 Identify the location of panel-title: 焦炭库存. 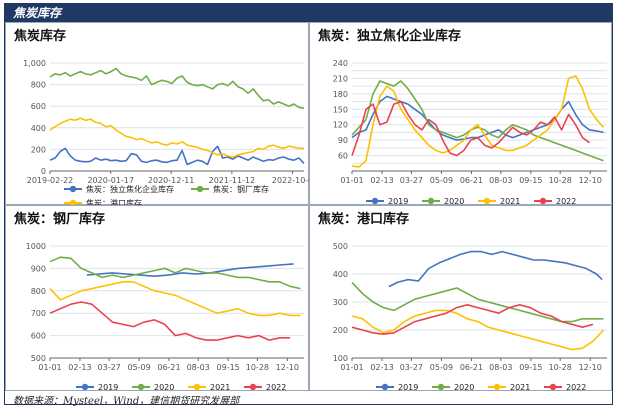
(40, 36).